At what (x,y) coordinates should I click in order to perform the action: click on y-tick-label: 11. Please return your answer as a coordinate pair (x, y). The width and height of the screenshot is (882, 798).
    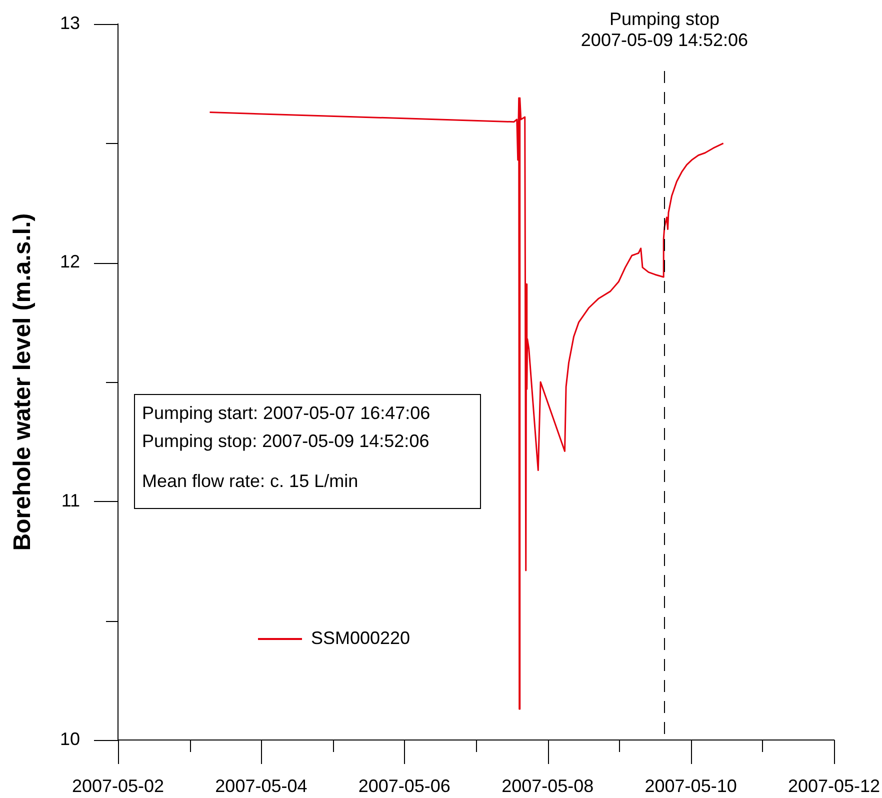
    Looking at the image, I should click on (70, 500).